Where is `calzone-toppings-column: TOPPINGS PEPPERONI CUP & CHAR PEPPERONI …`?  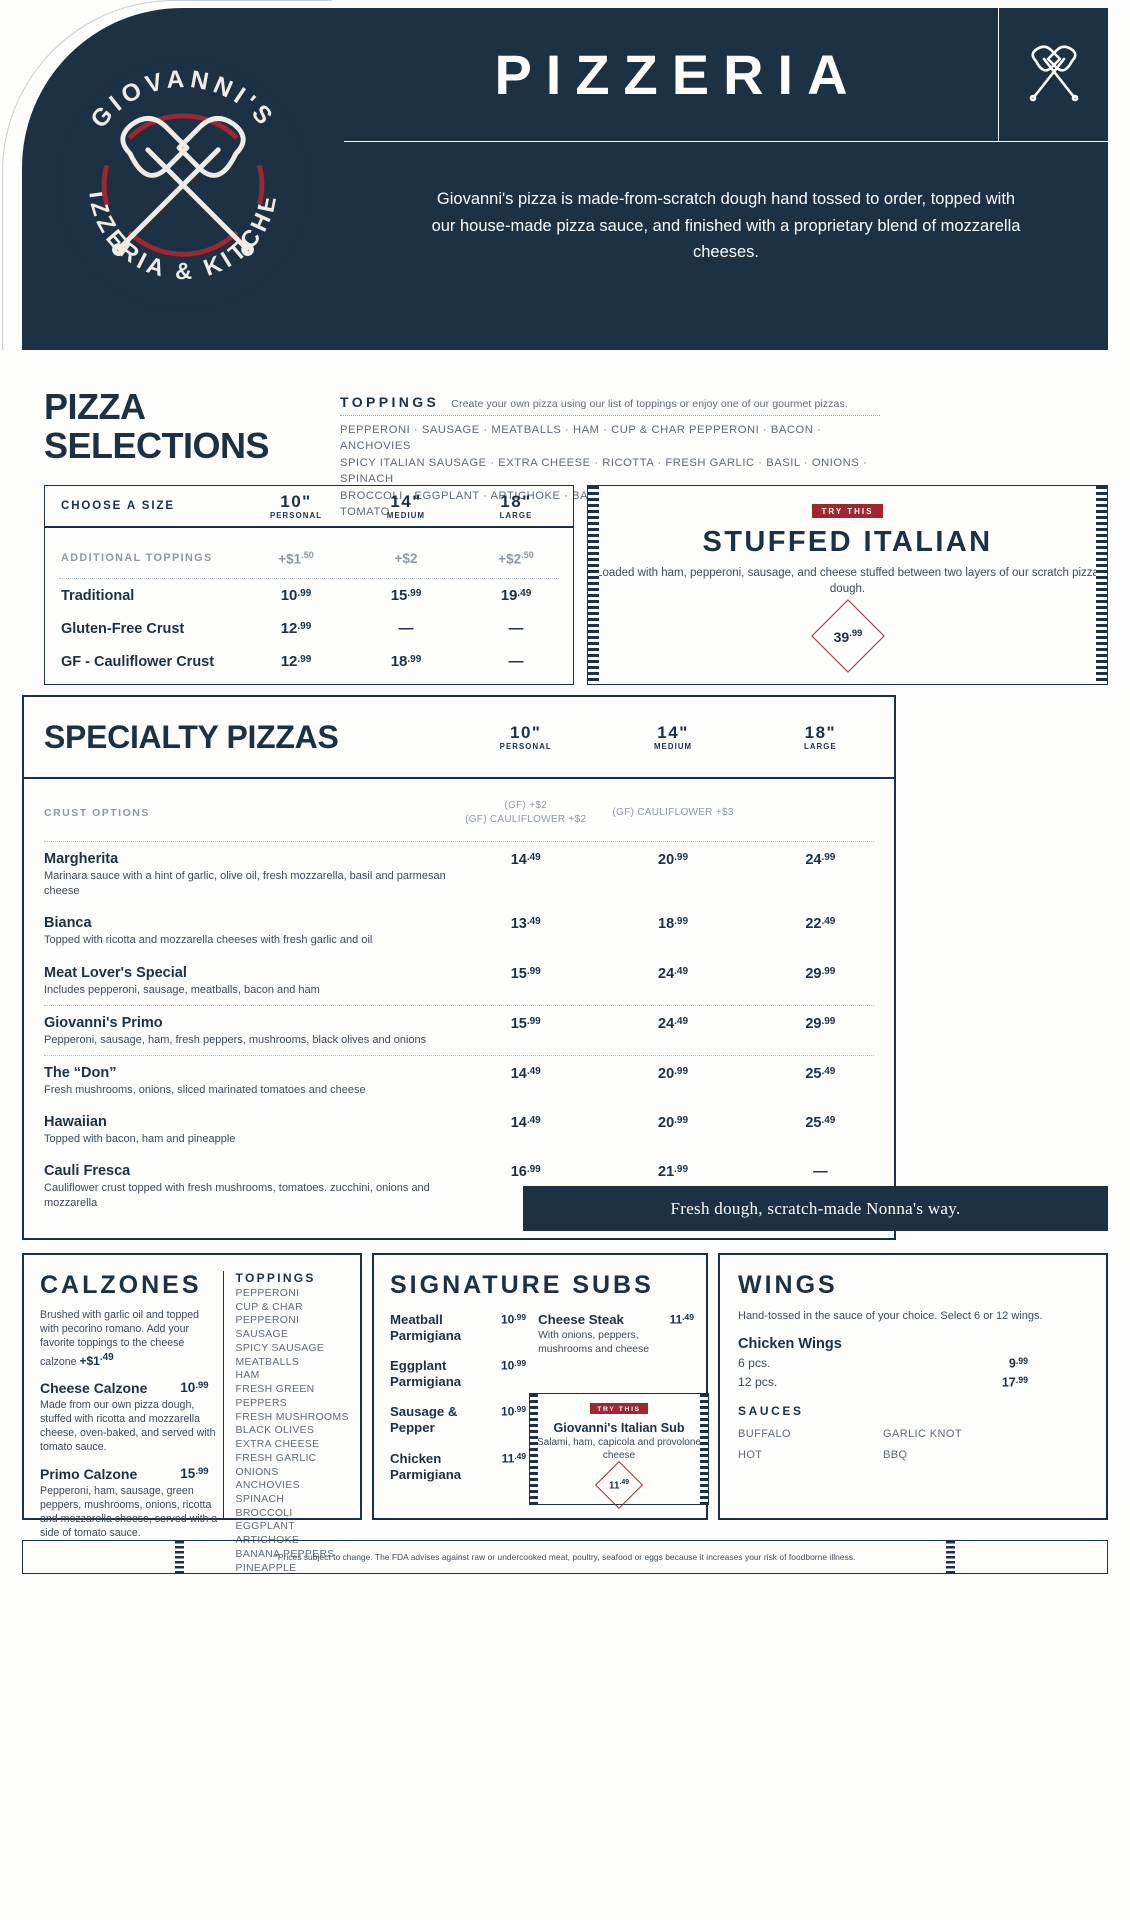
calzone-toppings-column: TOPPINGS PEPPERONI CUP & CHAR PEPPERONI … is located at coordinates (291, 1422).